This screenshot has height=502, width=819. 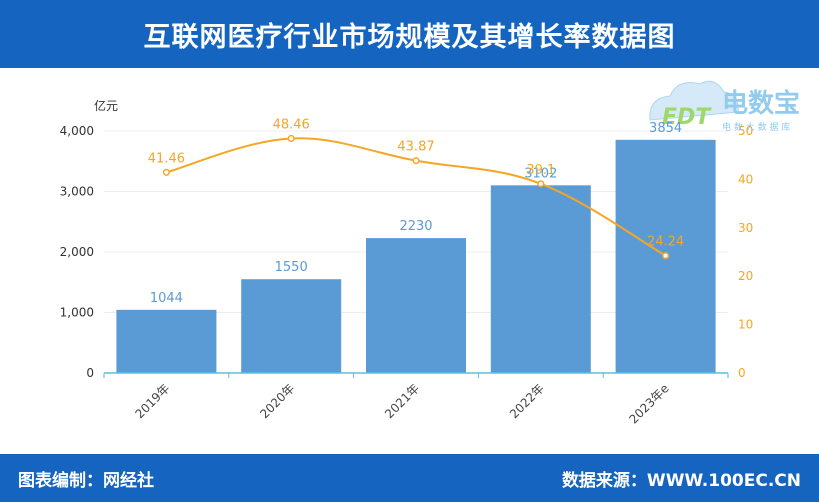 What do you see at coordinates (166, 298) in the screenshot?
I see `bar-value-label: 1044` at bounding box center [166, 298].